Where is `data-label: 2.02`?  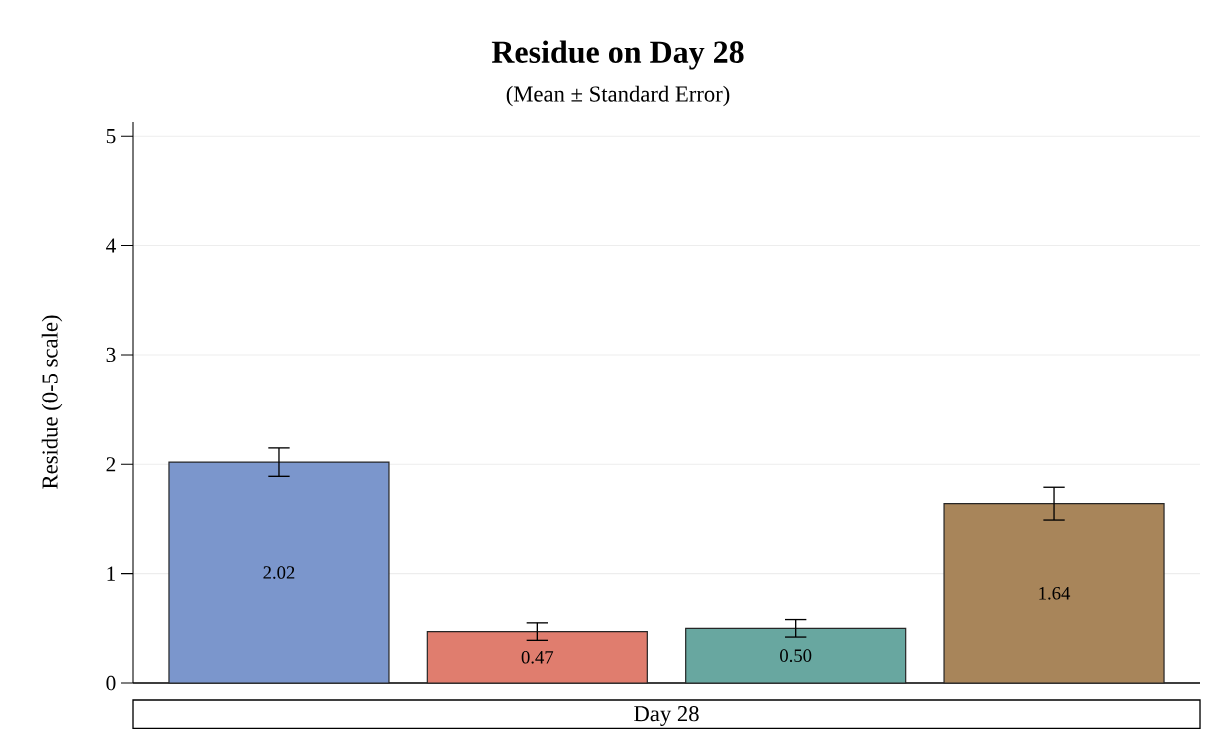
data-label: 2.02 is located at coordinates (279, 572).